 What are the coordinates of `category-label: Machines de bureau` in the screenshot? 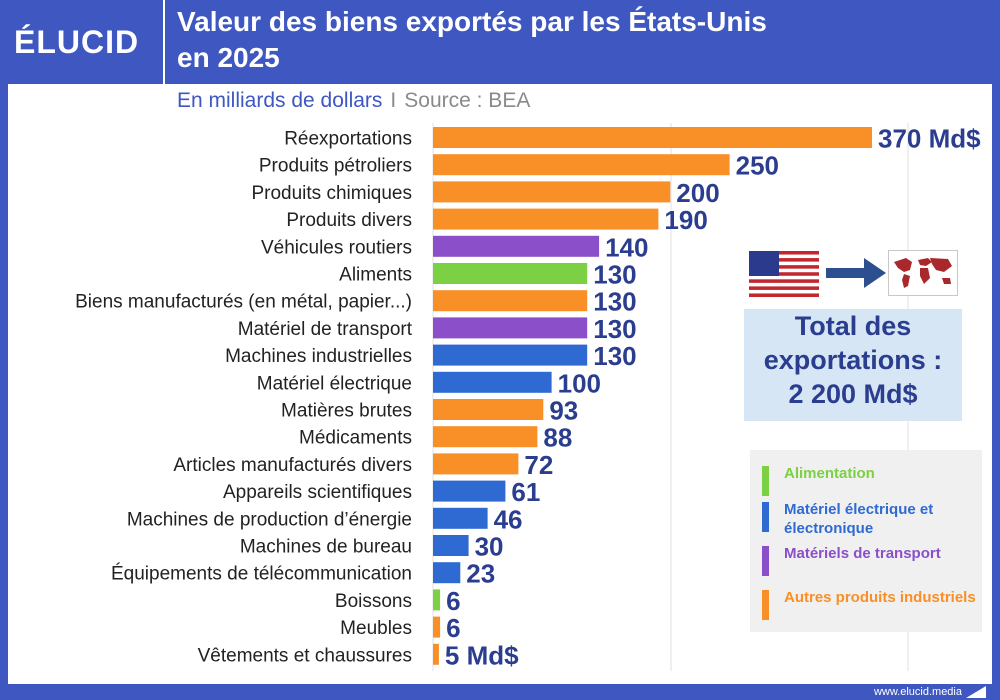 It's located at (326, 547).